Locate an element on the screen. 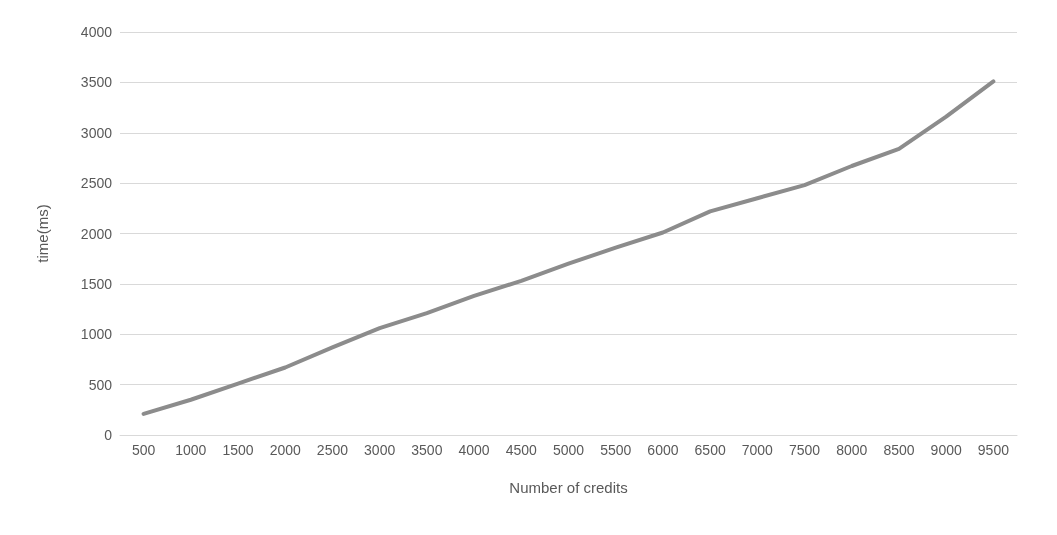  y-tick-label: 1500 is located at coordinates (96, 283).